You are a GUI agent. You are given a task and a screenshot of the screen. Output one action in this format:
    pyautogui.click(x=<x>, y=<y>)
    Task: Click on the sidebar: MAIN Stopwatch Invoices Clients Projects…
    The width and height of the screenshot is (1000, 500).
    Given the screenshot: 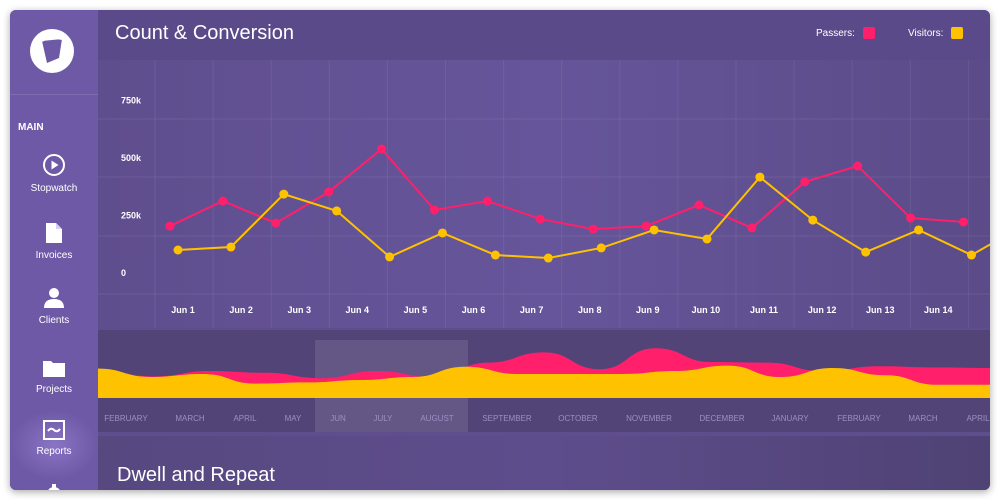 What is the action you would take?
    pyautogui.click(x=54, y=250)
    